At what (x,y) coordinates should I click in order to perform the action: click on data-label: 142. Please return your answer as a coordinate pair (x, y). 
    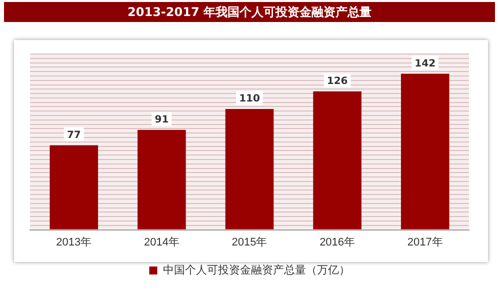
    Looking at the image, I should click on (425, 64).